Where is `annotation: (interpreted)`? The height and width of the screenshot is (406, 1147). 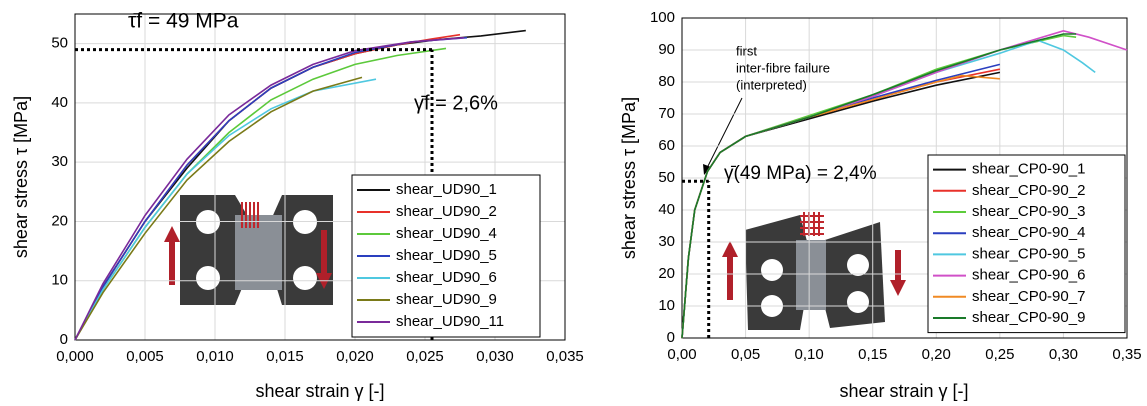
annotation: (interpreted) is located at coordinates (771, 84).